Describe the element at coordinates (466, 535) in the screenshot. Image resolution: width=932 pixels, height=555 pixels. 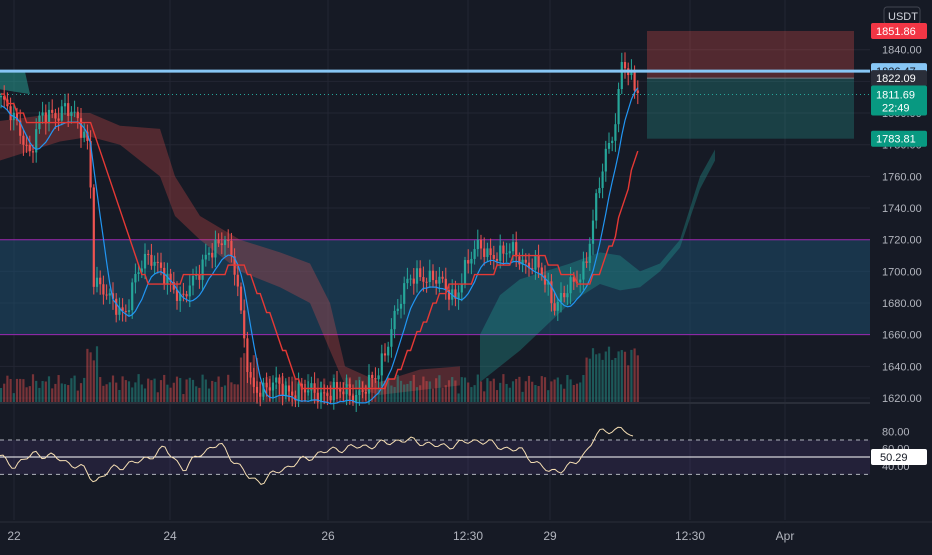
I see `time-axis: 22 24 26 12:30 29 12:30 Apr` at that location.